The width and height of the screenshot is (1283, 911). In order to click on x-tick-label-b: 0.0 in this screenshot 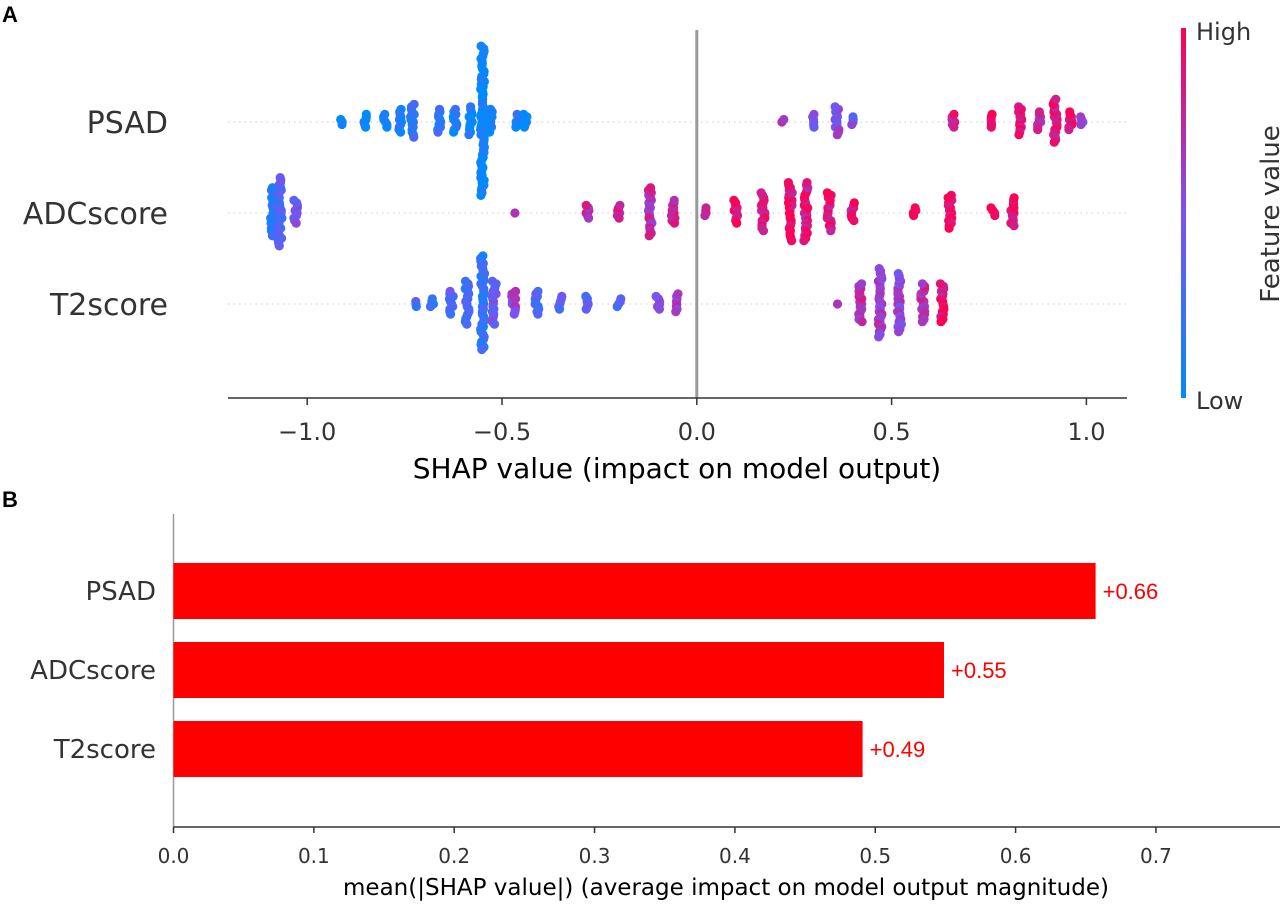, I will do `click(174, 856)`.